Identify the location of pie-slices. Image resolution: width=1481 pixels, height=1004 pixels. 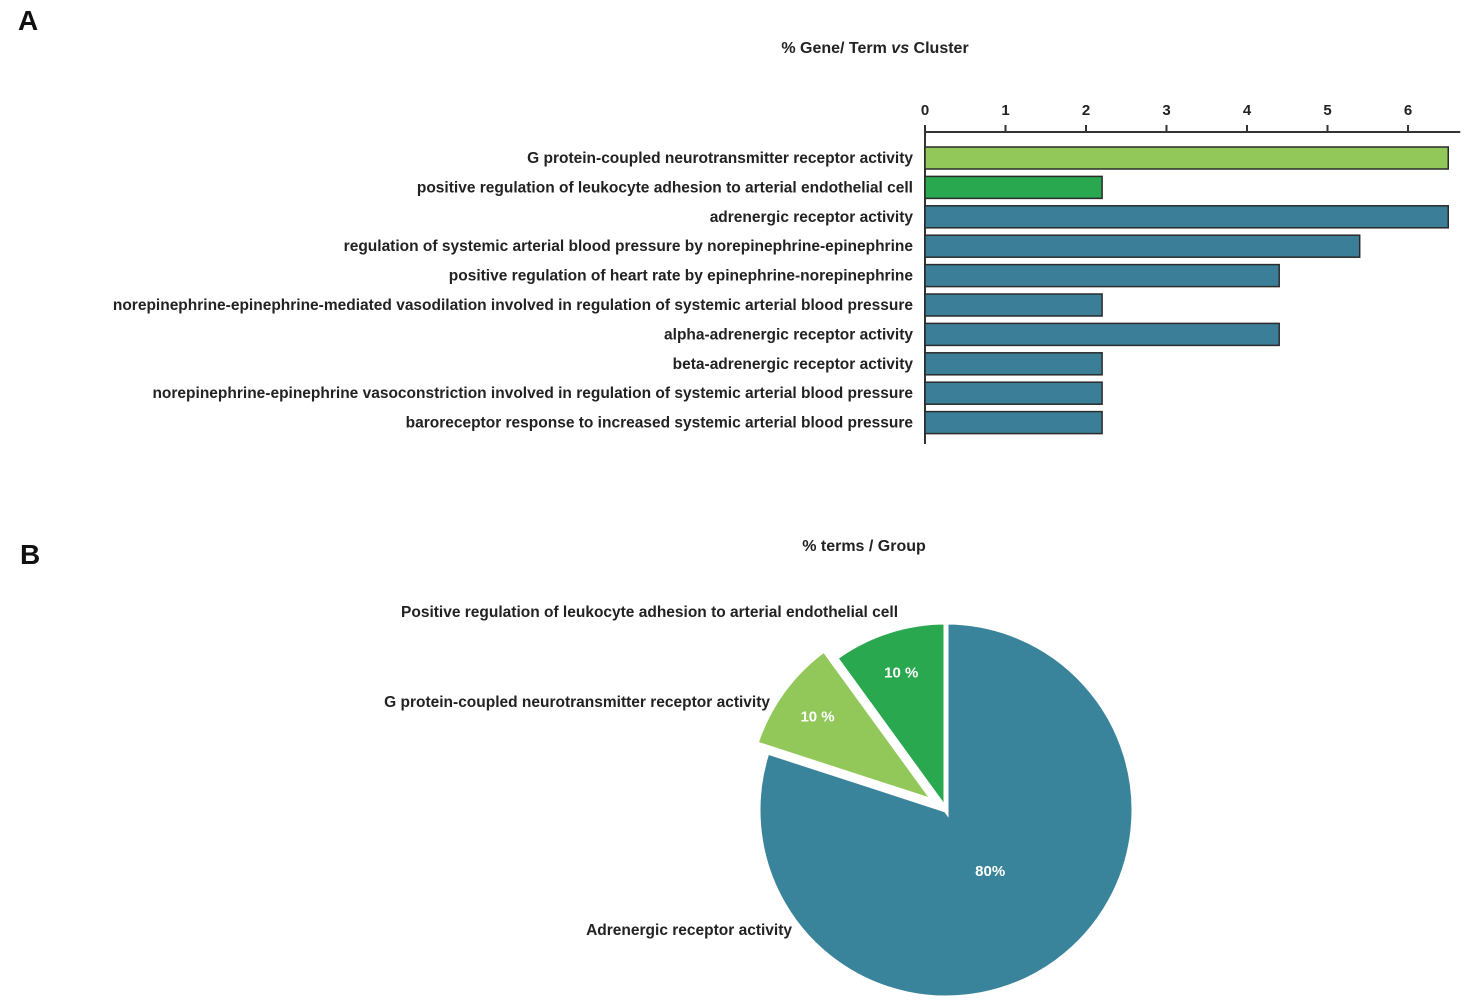
(944, 810).